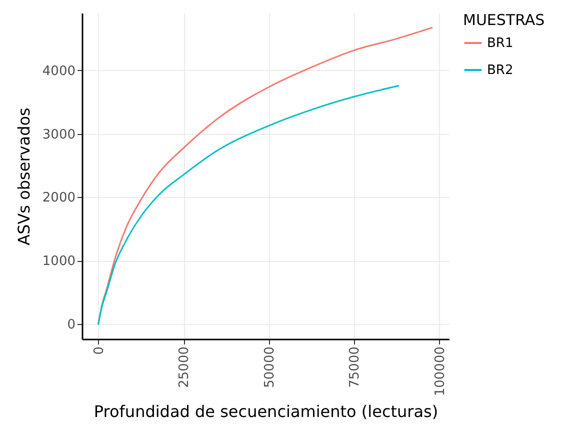  I want to click on legend-label: BR1, so click(500, 43).